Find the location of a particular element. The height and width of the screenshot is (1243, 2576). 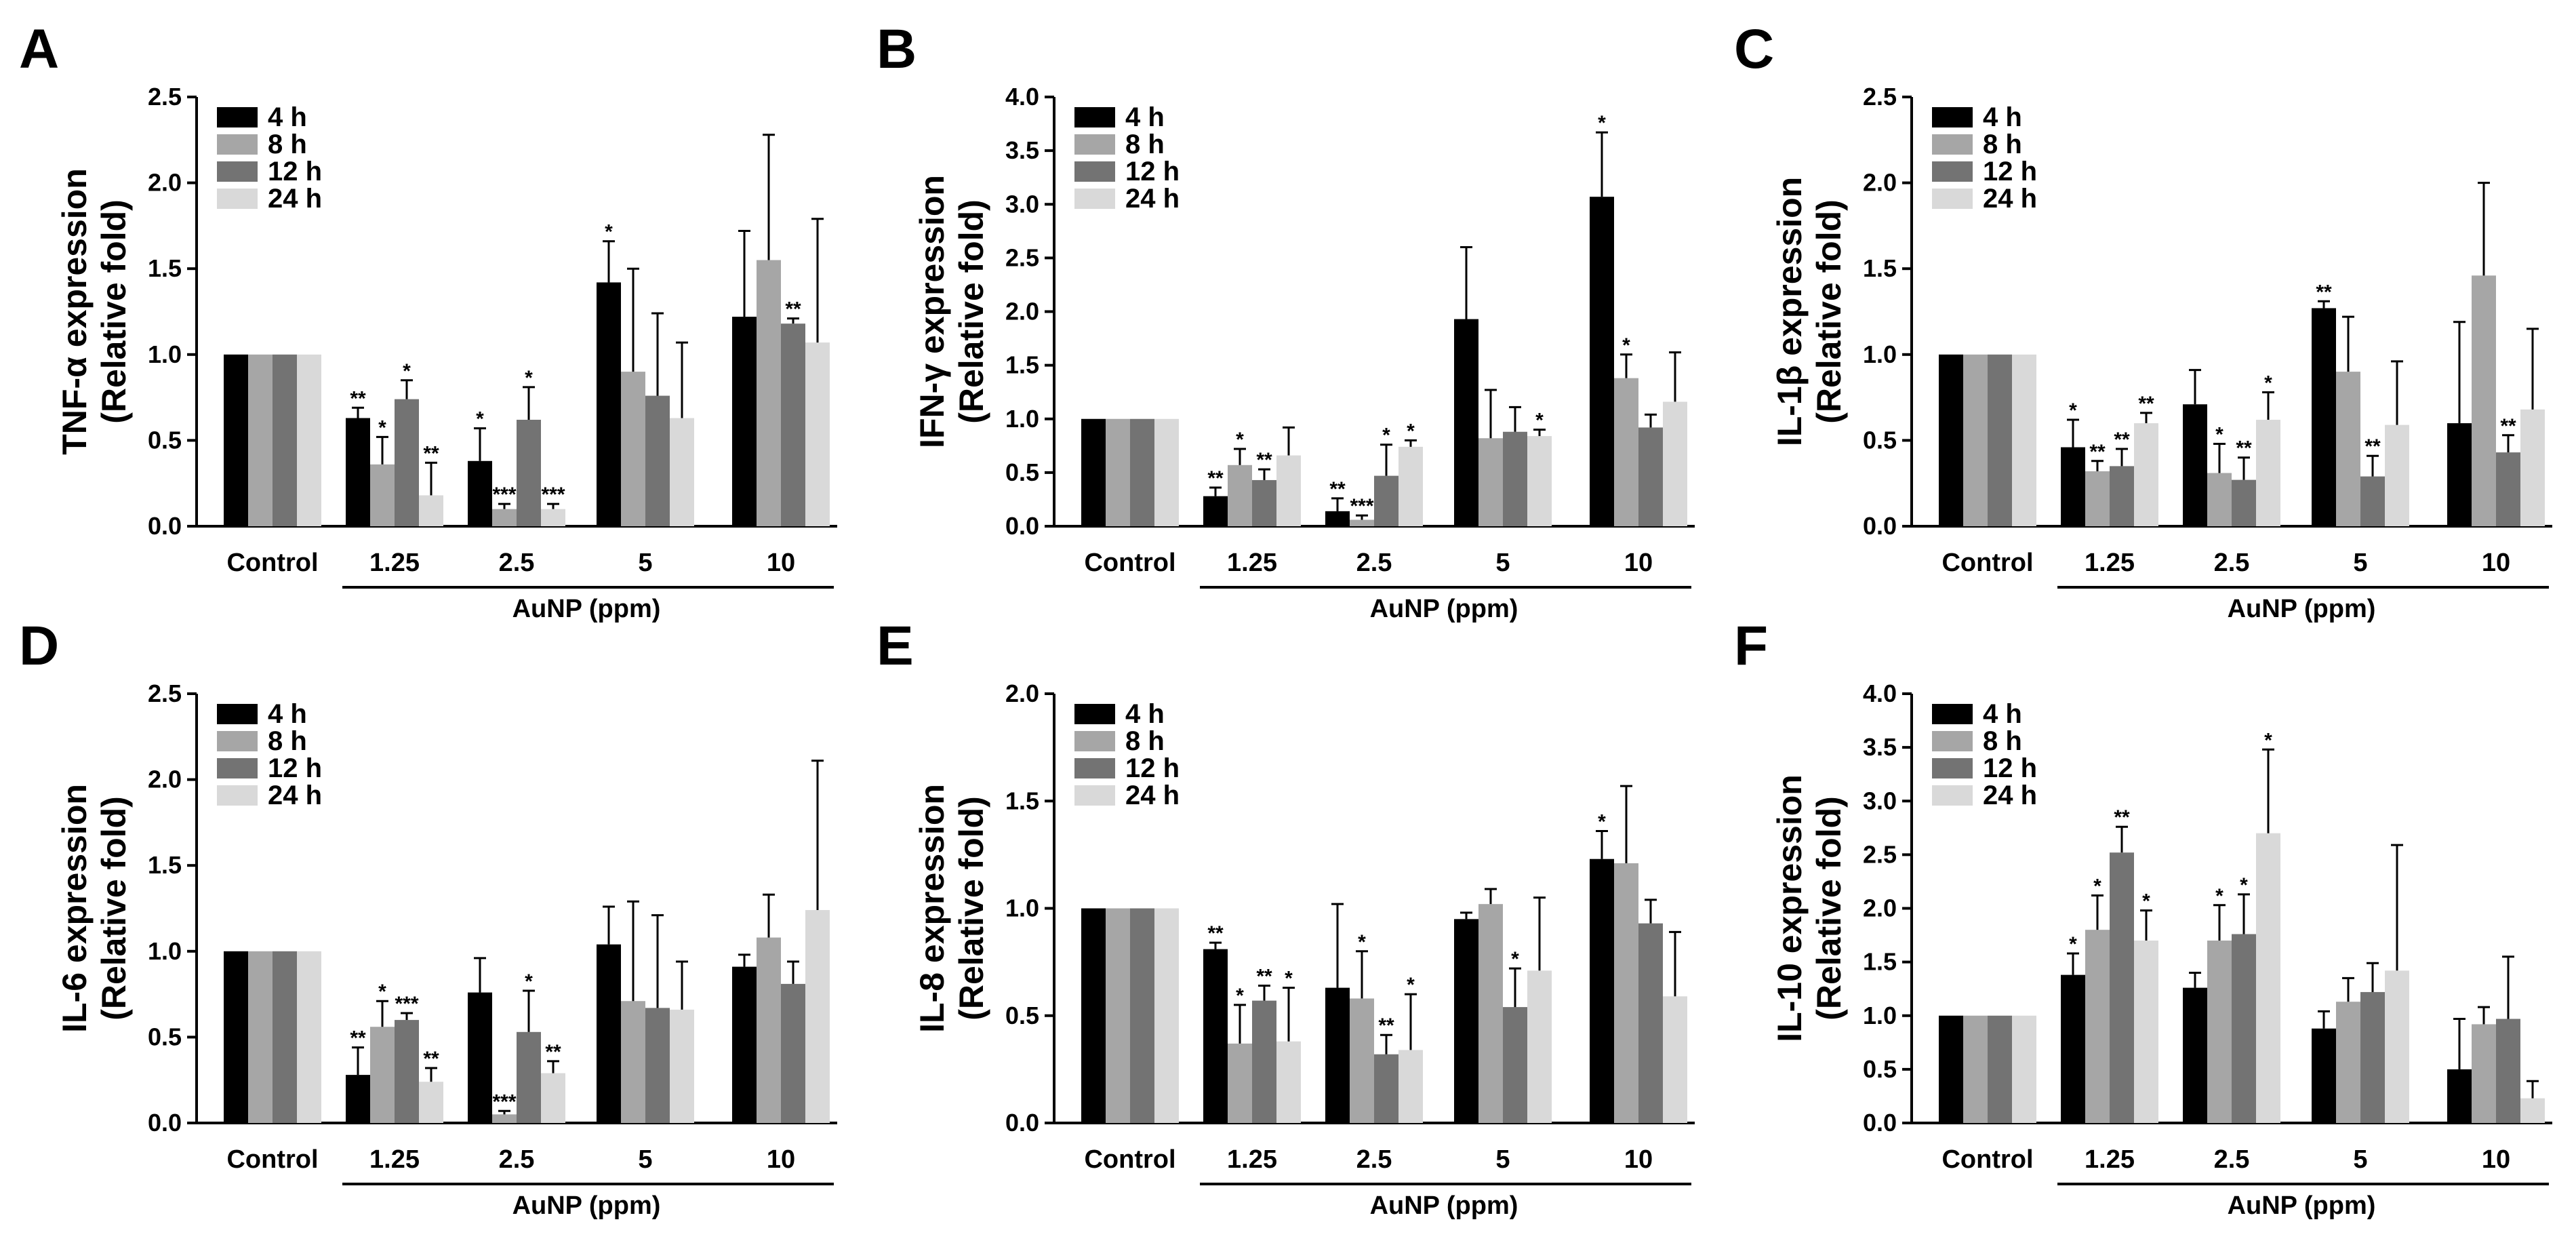

x-tick-label: 5 is located at coordinates (2360, 1159).